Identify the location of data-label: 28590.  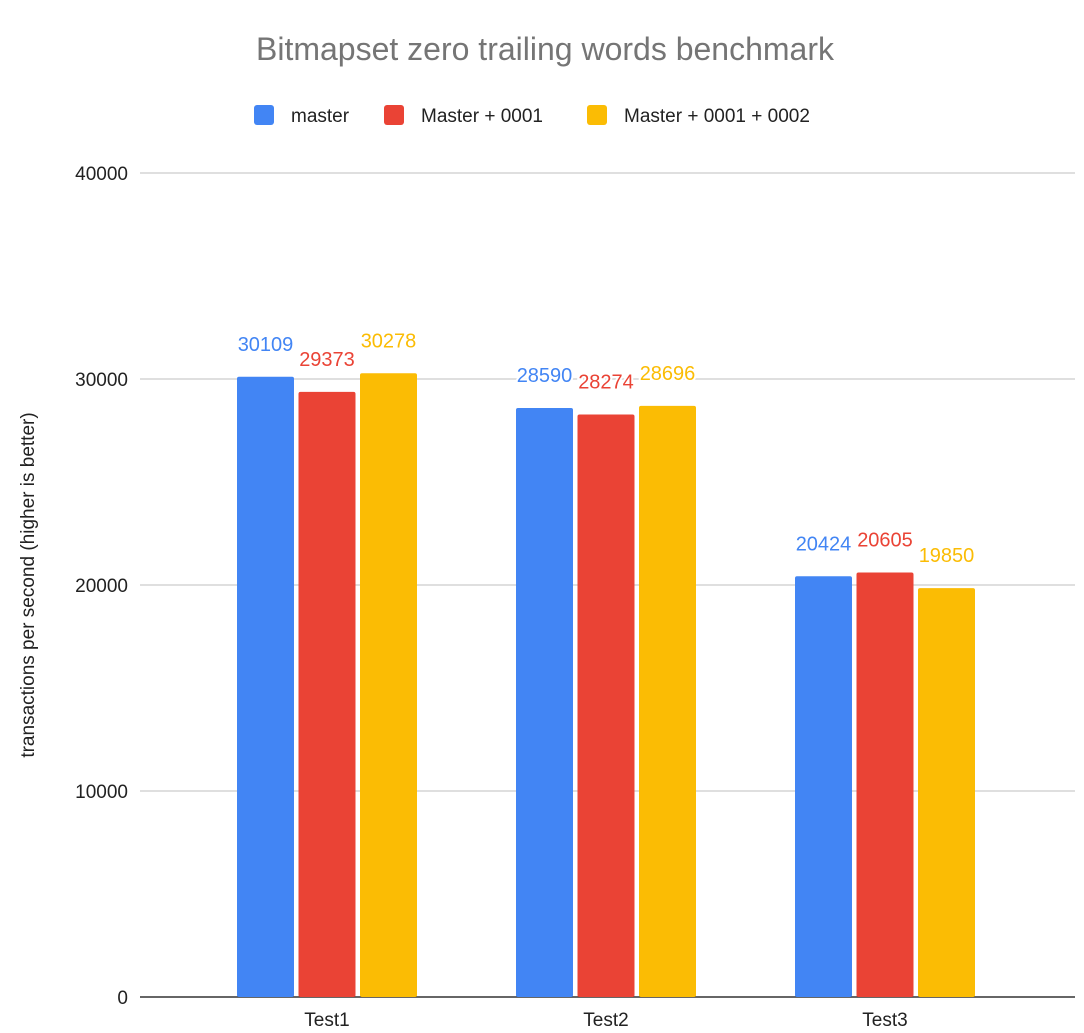
(545, 376).